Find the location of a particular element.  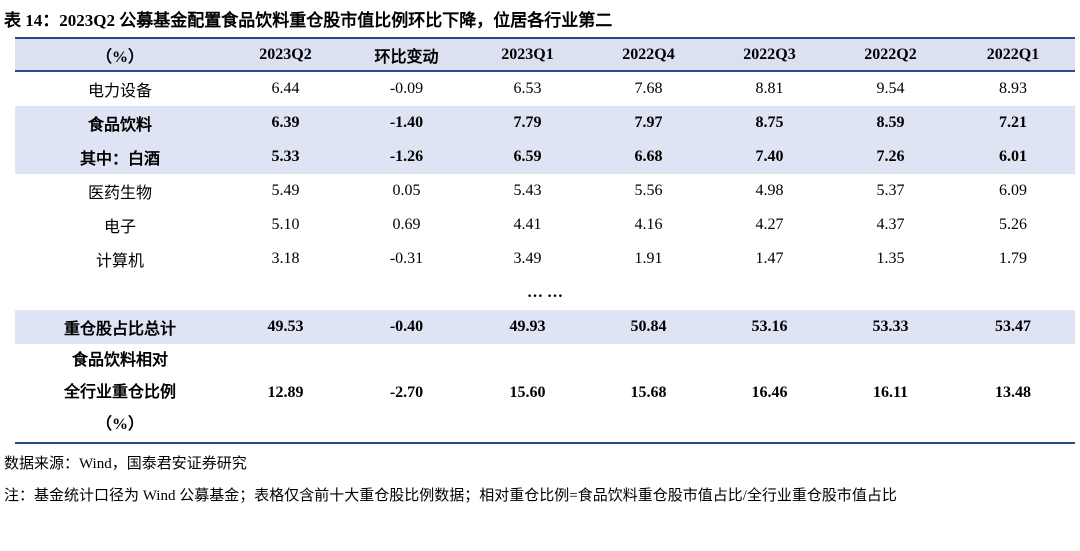

table-row: 其中：白酒 5.33 -1.26 6.59 6.68 7.40 7.26 6.01 is located at coordinates (545, 157).